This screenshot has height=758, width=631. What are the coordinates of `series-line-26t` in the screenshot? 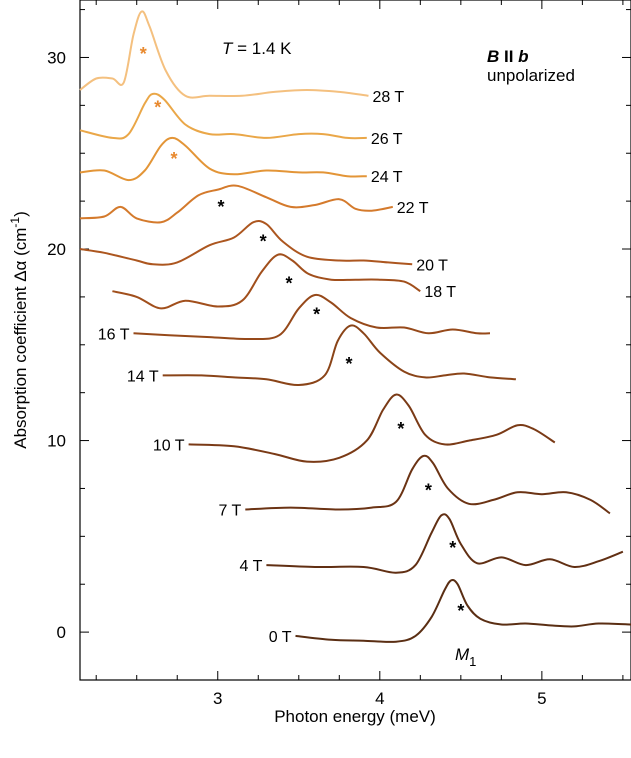 It's located at (223, 116).